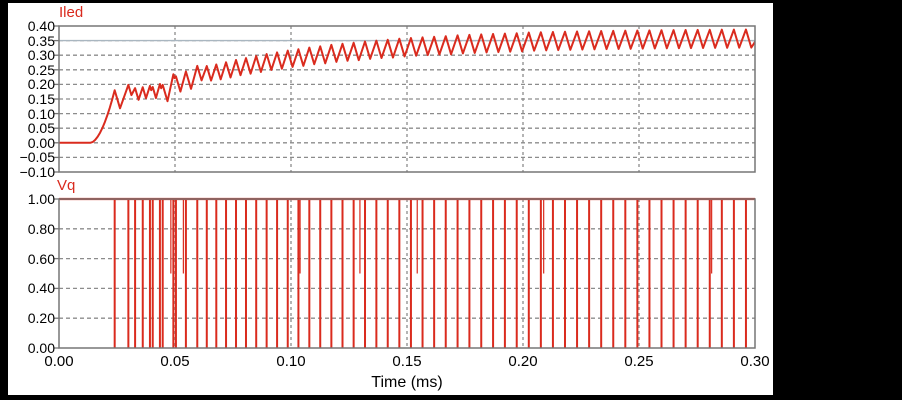 The width and height of the screenshot is (902, 400). I want to click on vq-y-tick-label: 0.00, so click(41, 348).